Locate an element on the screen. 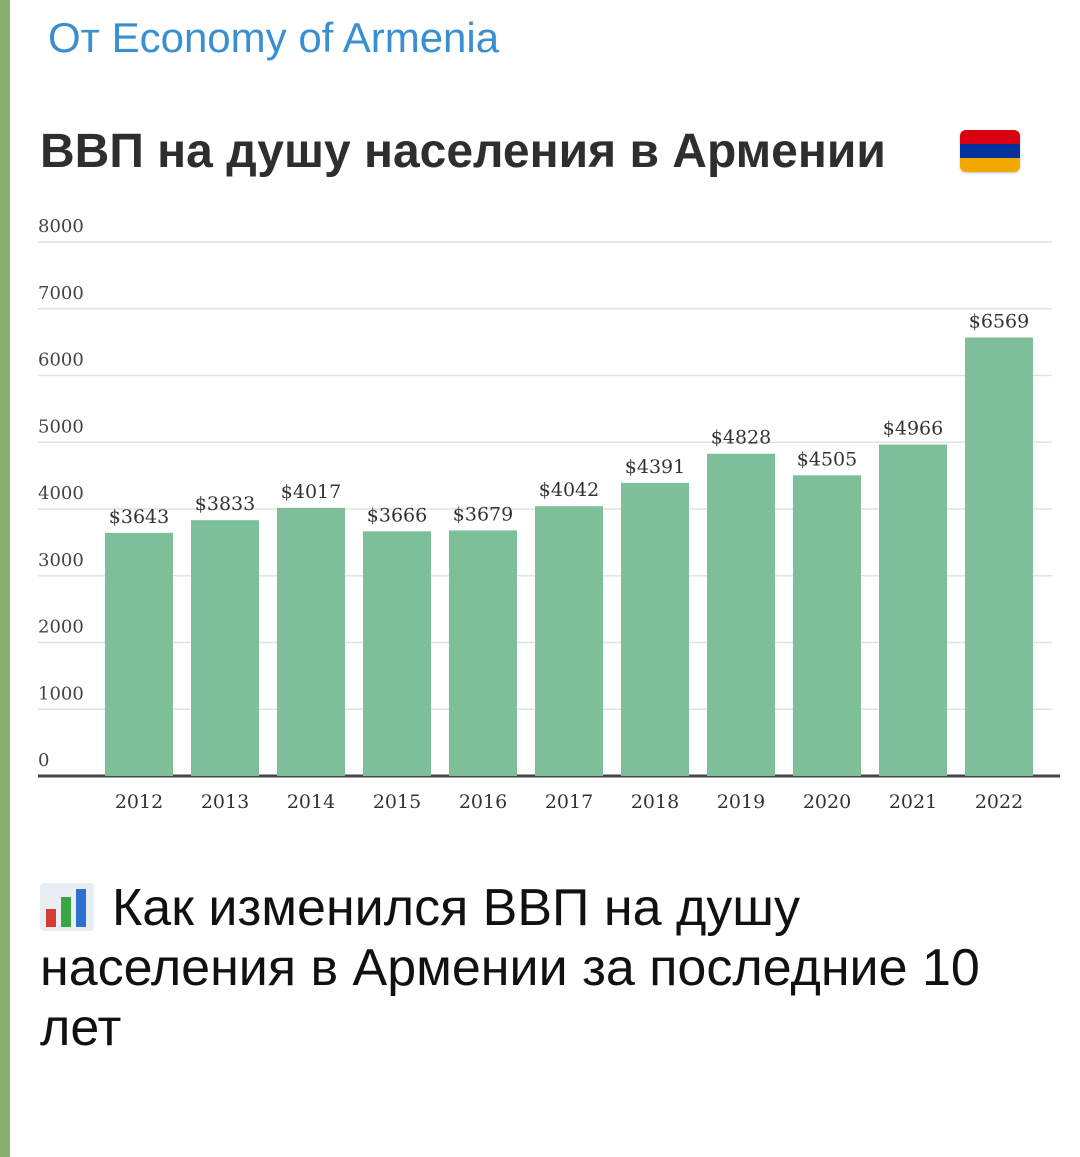 This screenshot has height=1157, width=1080. data-label: $4828 is located at coordinates (741, 438).